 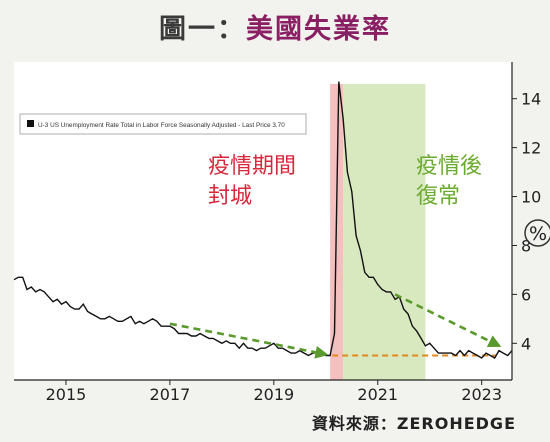 What do you see at coordinates (202, 29) in the screenshot?
I see `chart-title-prefix: 圖一：` at bounding box center [202, 29].